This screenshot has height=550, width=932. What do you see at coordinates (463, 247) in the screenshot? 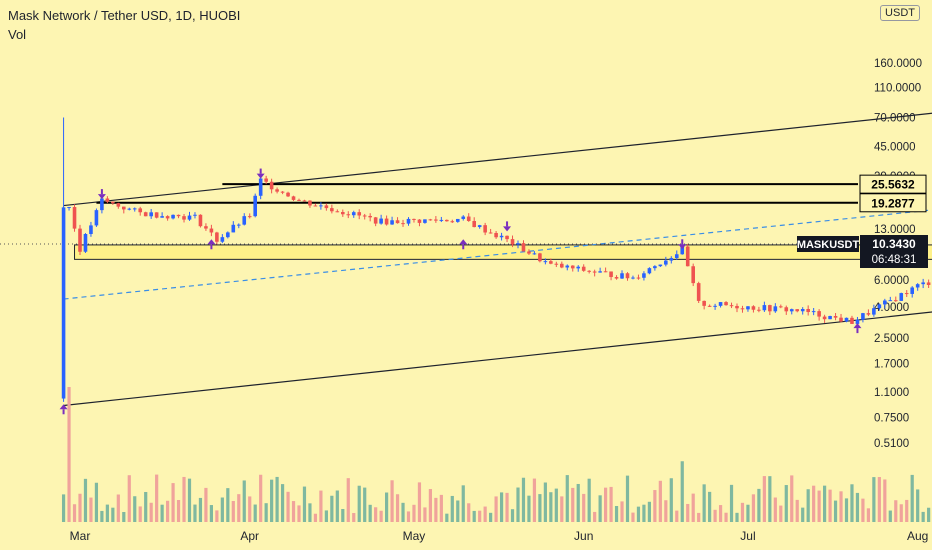
I see `arrow-shaft` at bounding box center [463, 247].